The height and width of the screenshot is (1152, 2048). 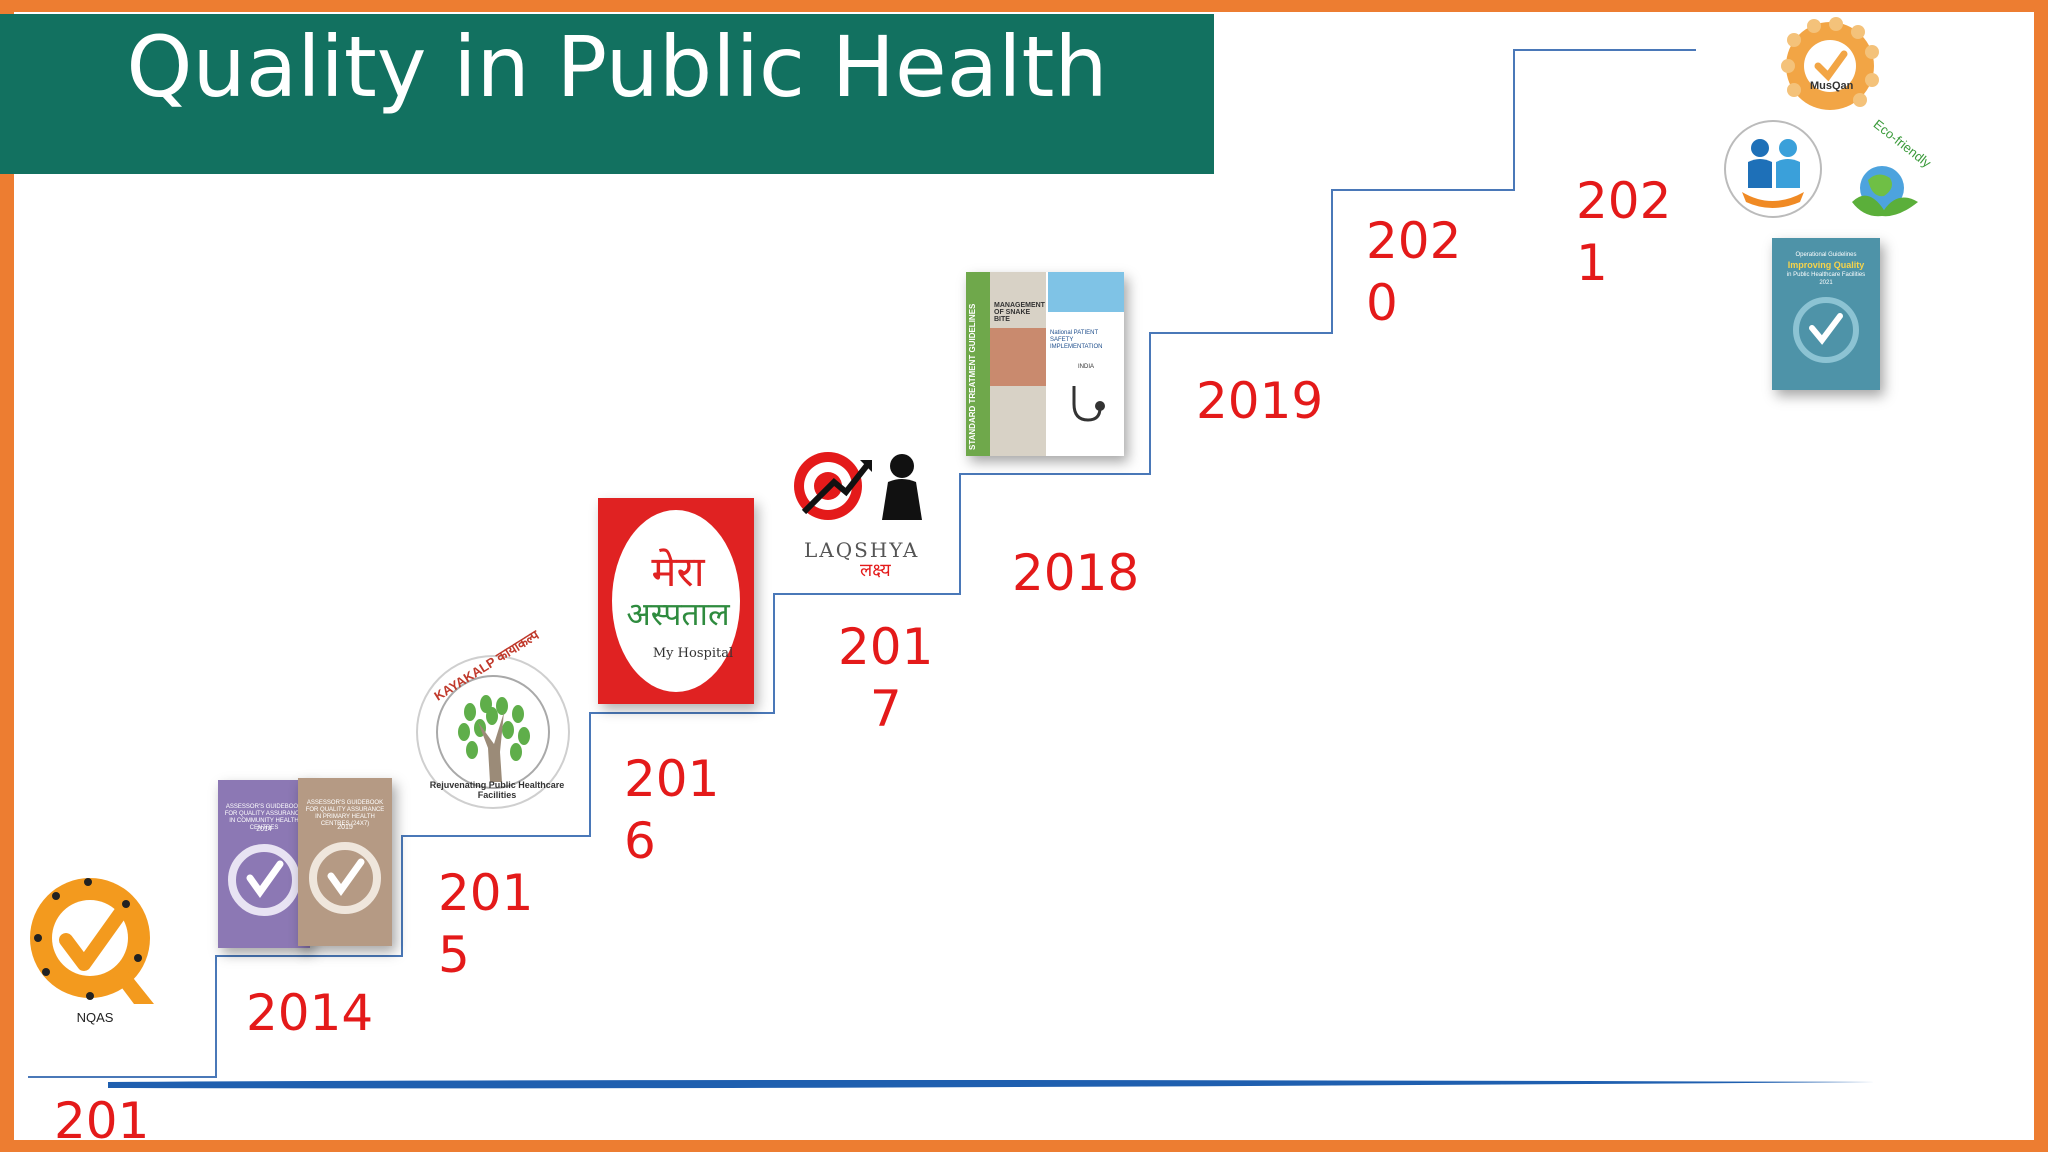 I want to click on iq-year: 2021, so click(x=1826, y=283).